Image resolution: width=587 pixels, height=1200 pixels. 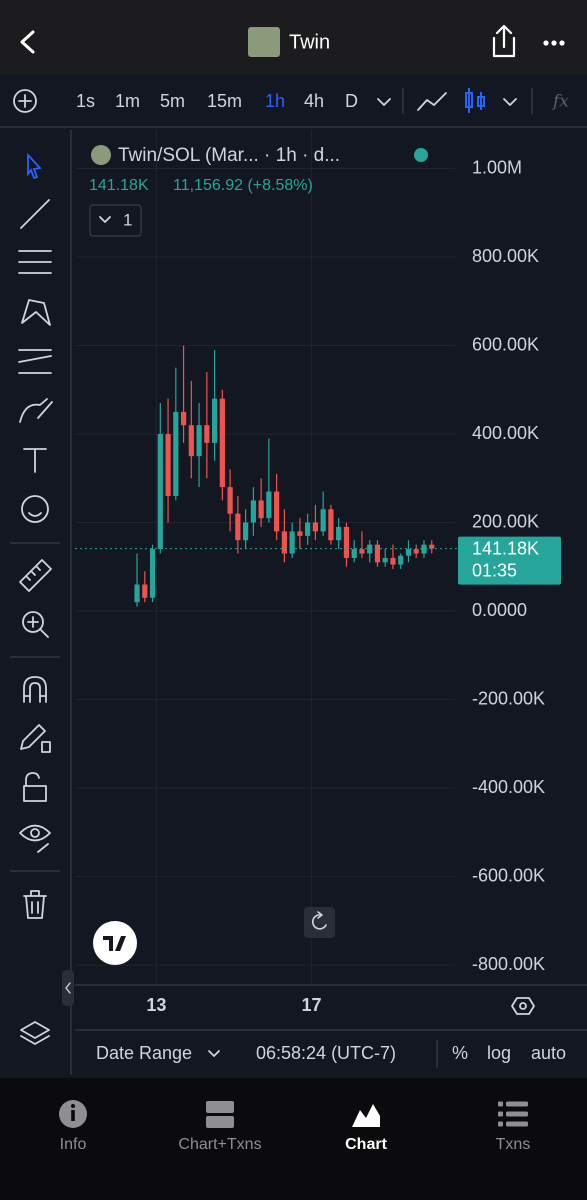 I want to click on interval-button: 15m, so click(x=224, y=101).